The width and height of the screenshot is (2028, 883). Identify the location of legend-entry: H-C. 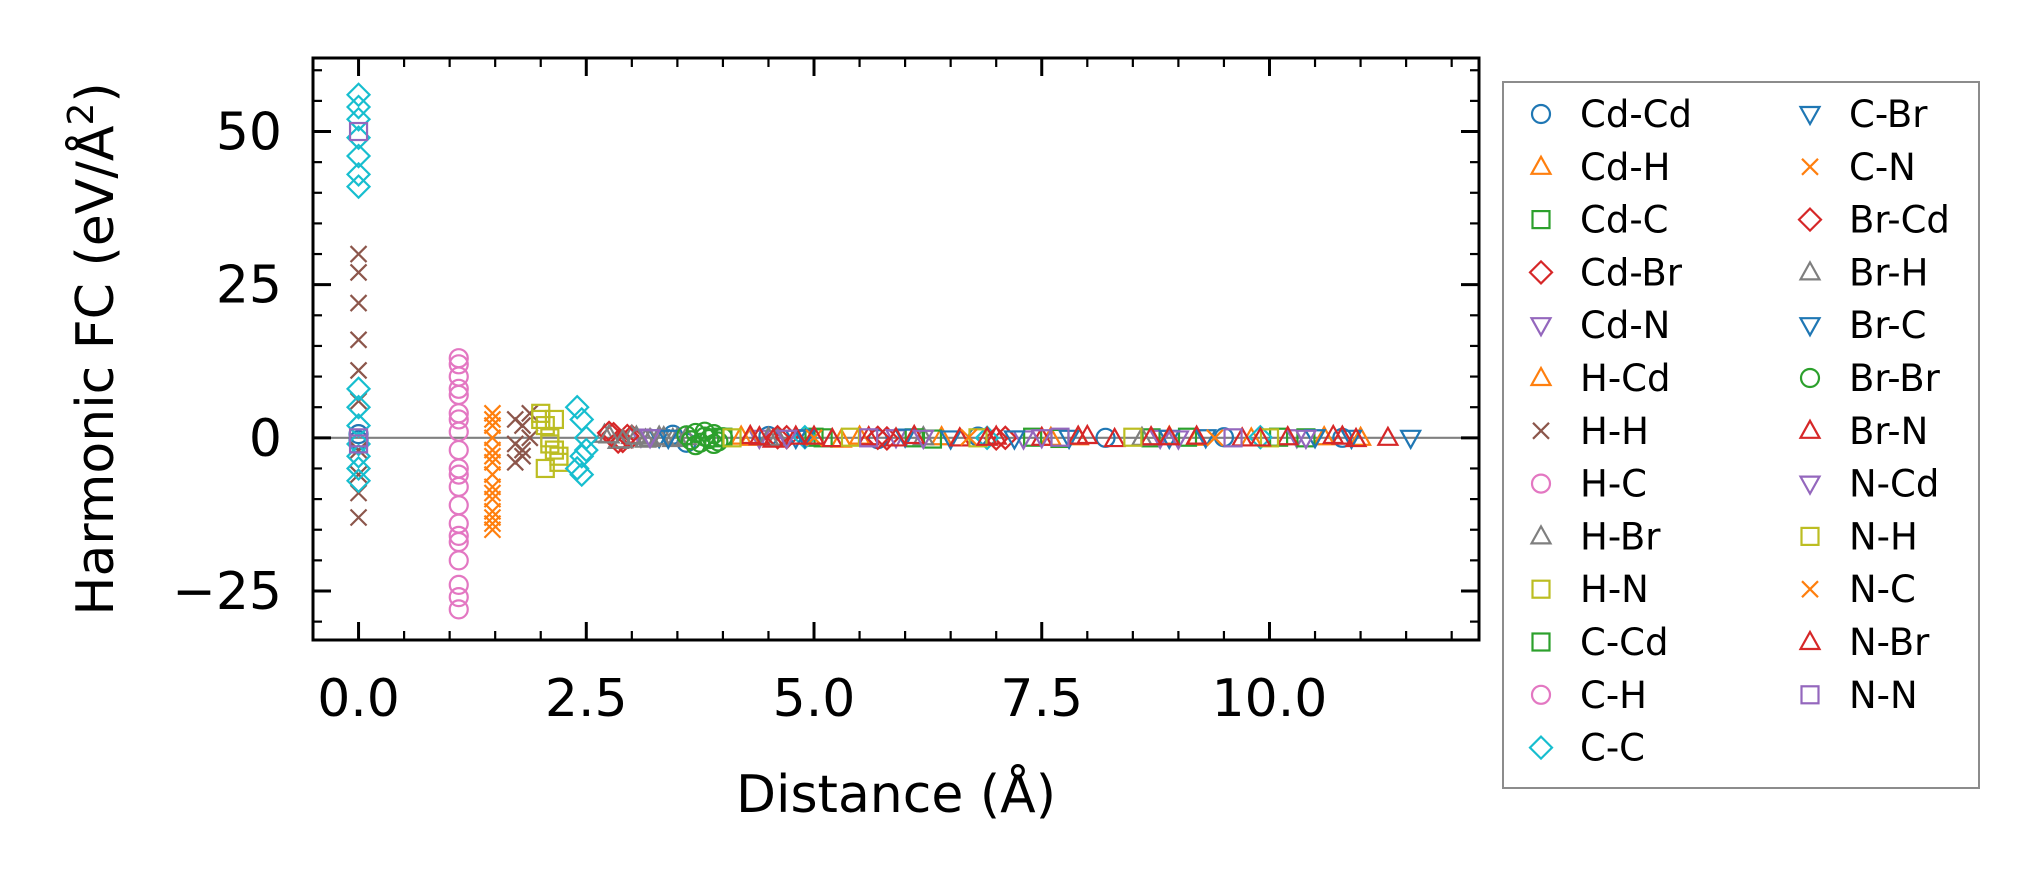
(1588, 484).